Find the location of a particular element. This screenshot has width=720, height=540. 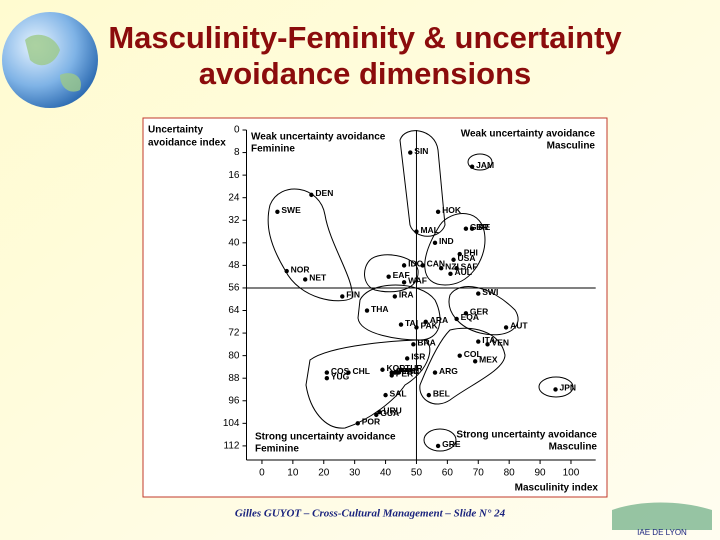

point-label: NOR is located at coordinates (300, 269).